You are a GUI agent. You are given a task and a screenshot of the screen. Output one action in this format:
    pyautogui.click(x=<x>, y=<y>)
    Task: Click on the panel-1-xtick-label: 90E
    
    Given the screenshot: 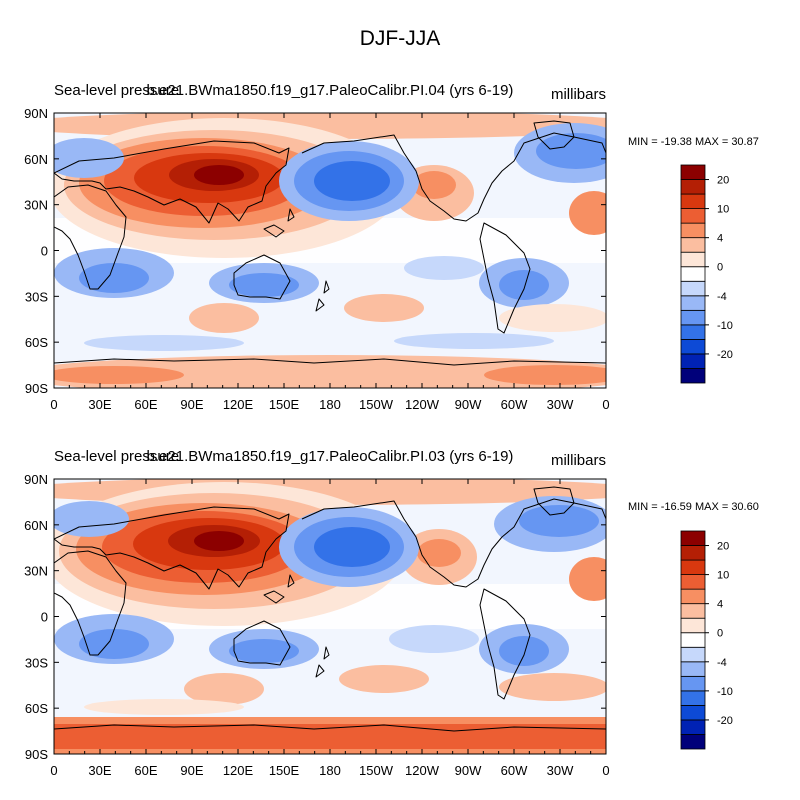 What is the action you would take?
    pyautogui.click(x=191, y=404)
    